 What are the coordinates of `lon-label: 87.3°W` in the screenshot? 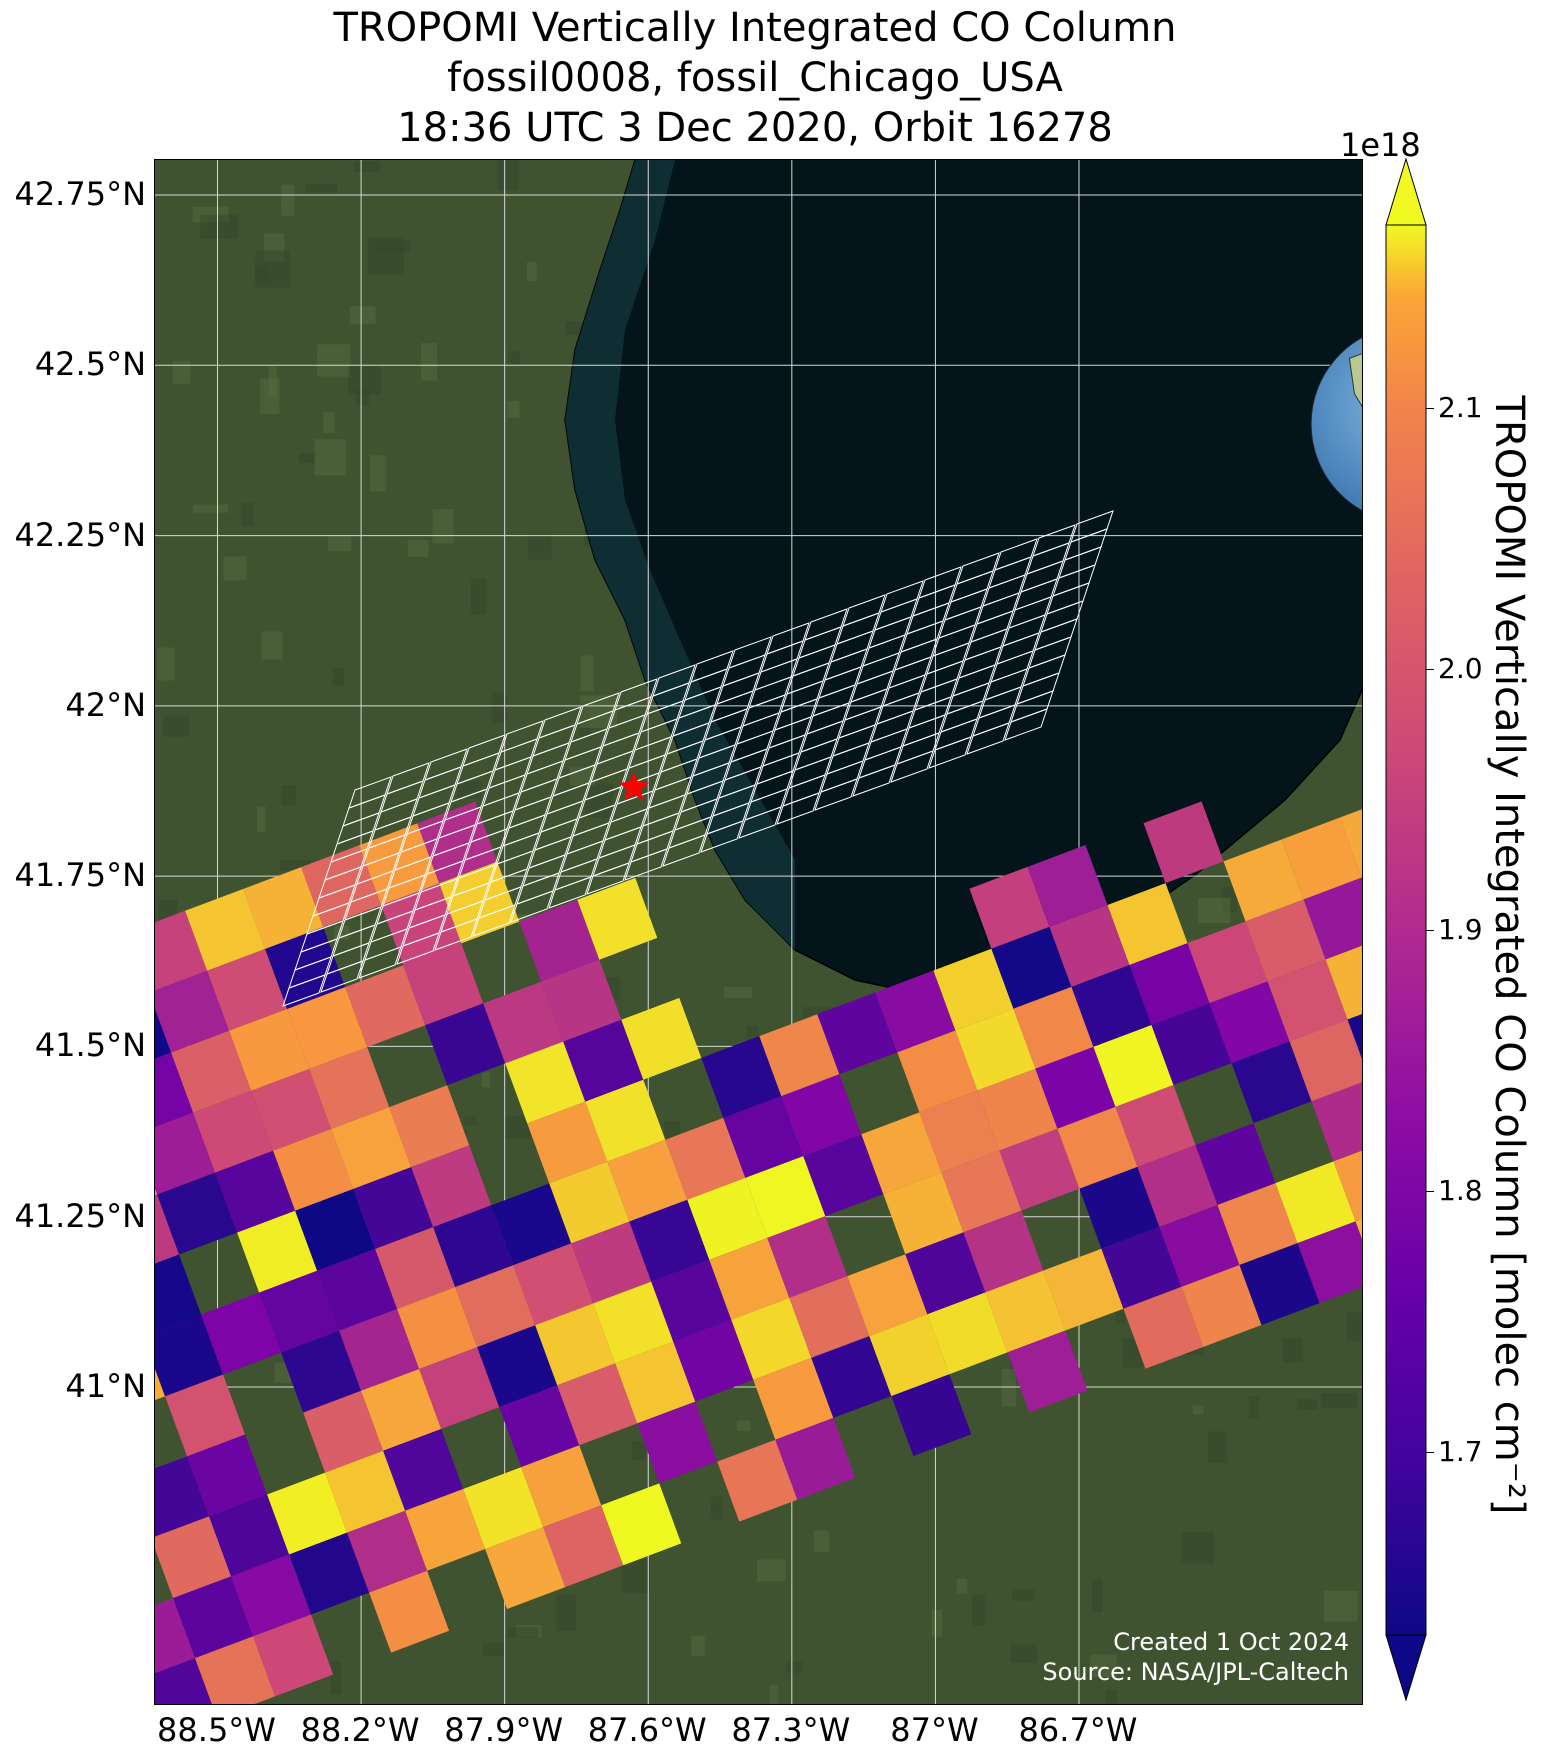 It's located at (791, 1730).